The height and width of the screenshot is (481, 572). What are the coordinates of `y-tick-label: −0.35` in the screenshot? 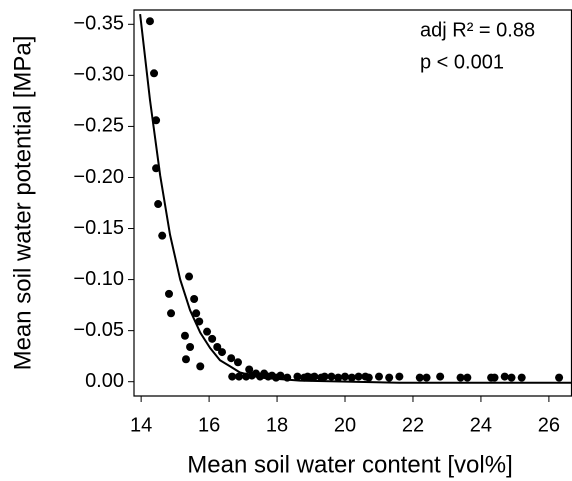 It's located at (98, 24).